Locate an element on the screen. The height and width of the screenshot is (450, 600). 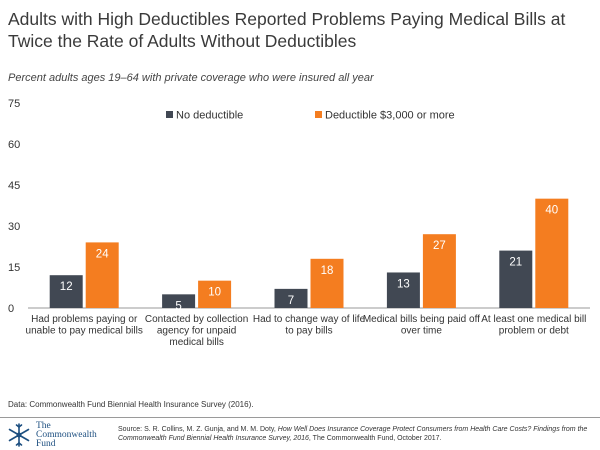
category-label: At least one medical bill is located at coordinates (533, 319).